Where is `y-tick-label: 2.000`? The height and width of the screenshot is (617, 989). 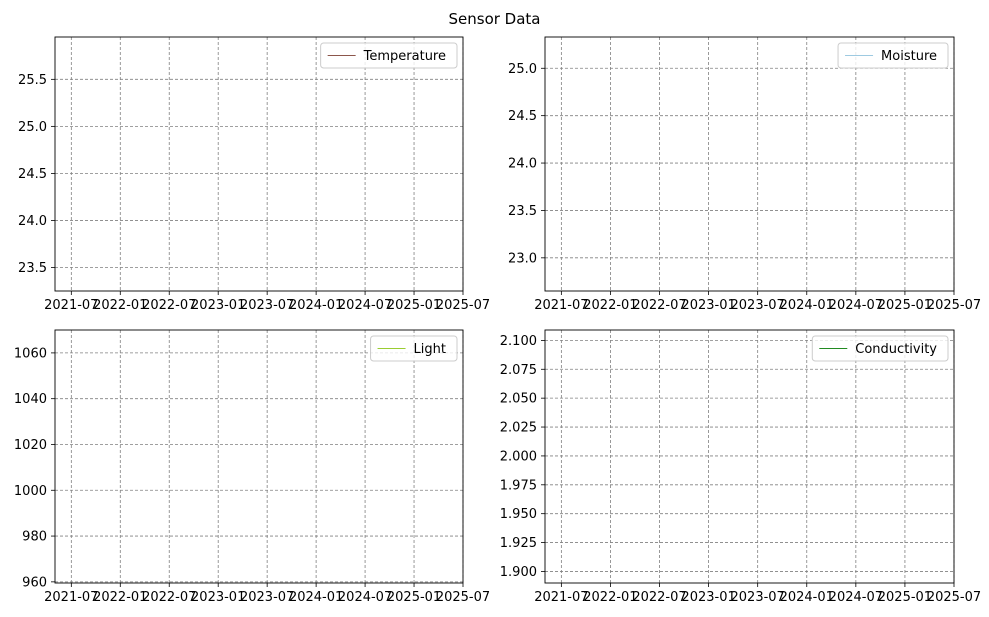
y-tick-label: 2.000 is located at coordinates (518, 456).